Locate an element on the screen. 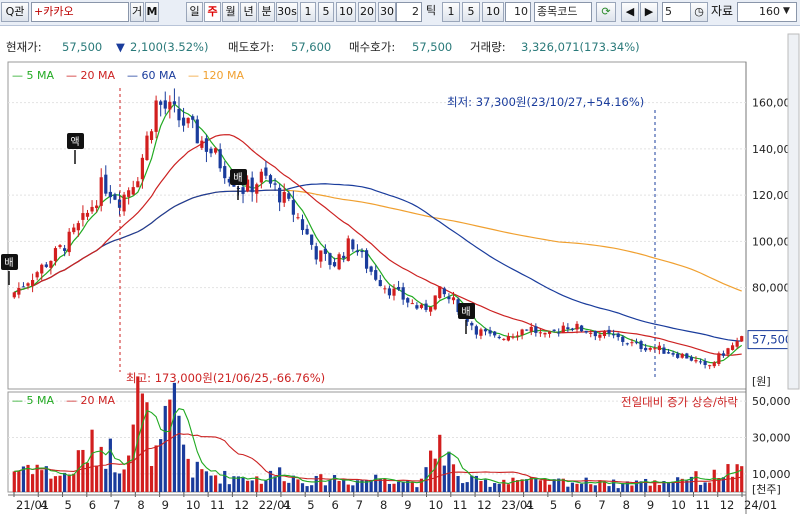  ge-button: 거 is located at coordinates (137, 12).